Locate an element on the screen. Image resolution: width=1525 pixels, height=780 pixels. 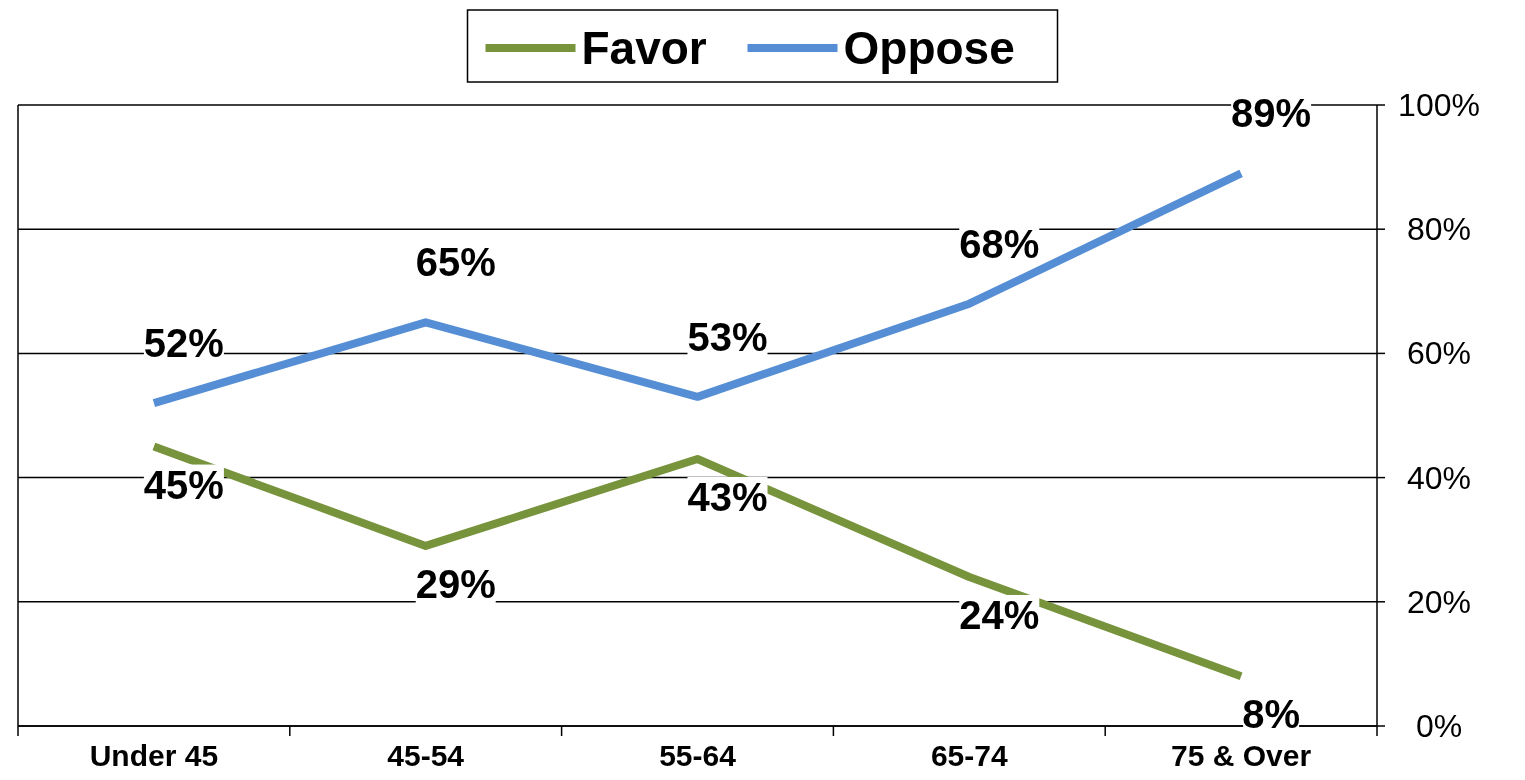
y-tick-label: 0% is located at coordinates (1439, 726).